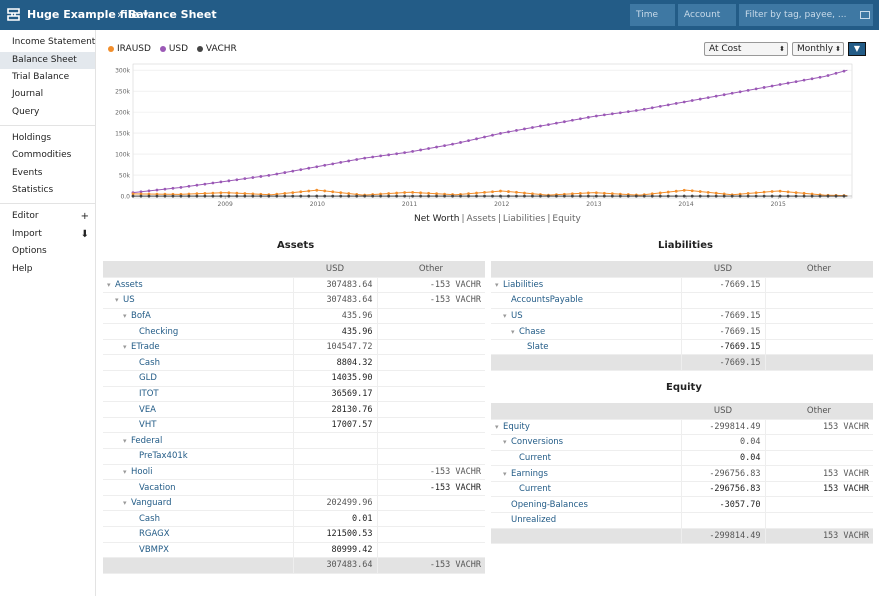  What do you see at coordinates (33, 190) in the screenshot?
I see `sidebar-item-statistics: Statistics` at bounding box center [33, 190].